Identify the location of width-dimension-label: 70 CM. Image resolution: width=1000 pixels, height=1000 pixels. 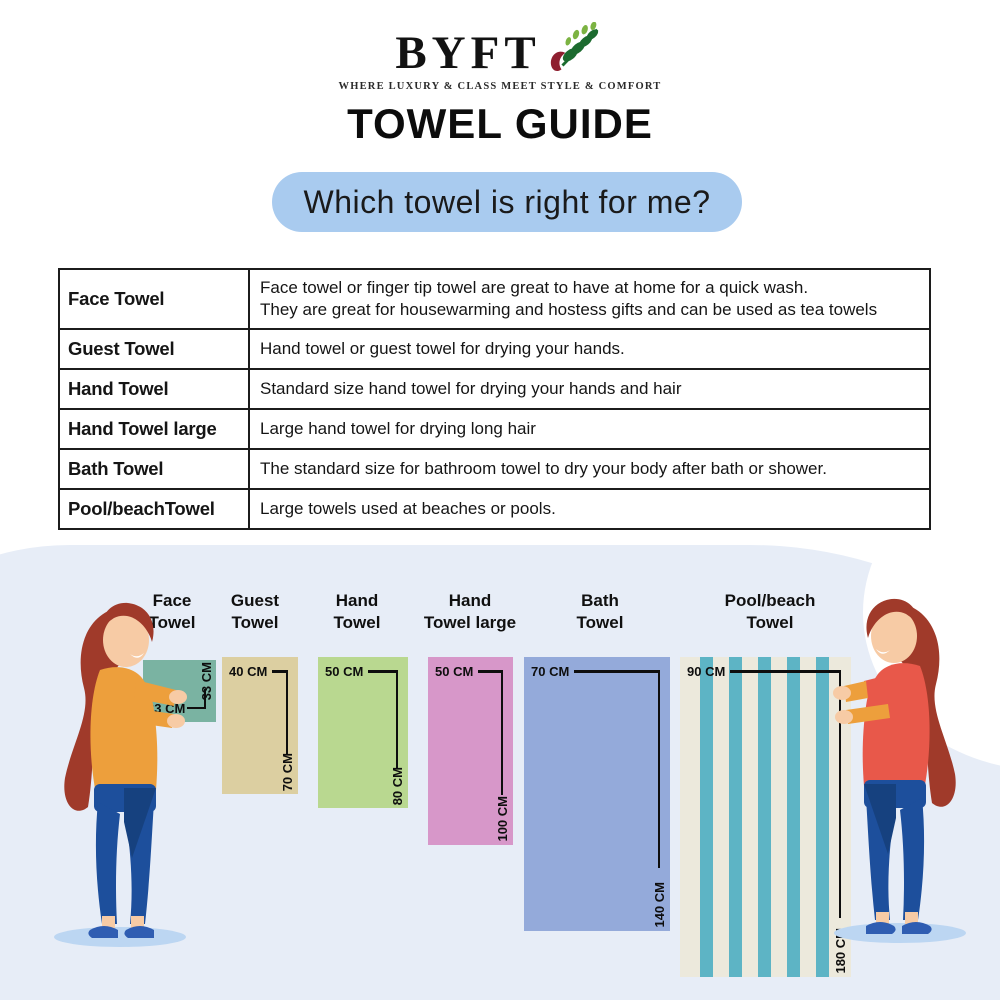
(550, 671).